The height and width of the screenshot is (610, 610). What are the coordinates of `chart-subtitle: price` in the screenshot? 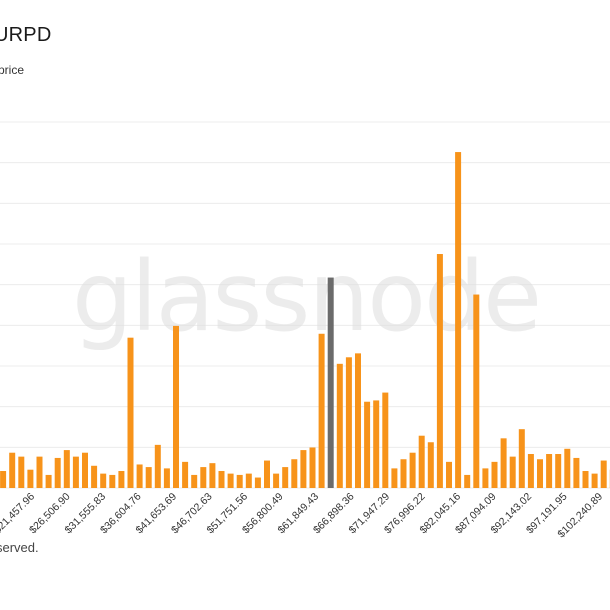 It's located at (12, 70).